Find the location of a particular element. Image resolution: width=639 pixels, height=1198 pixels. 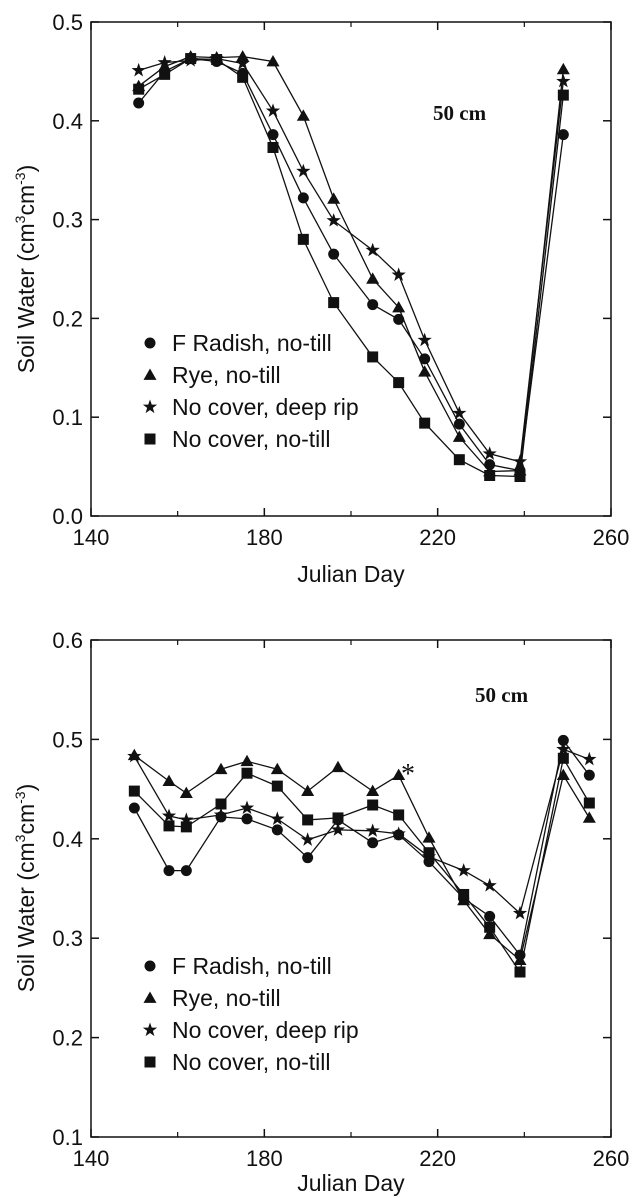

y-tick-label: 0.2 is located at coordinates (67, 318).